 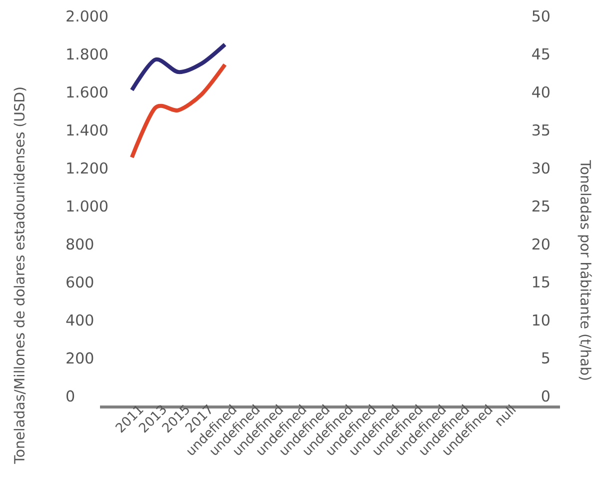 What do you see at coordinates (546, 358) in the screenshot?
I see `y2-tick-label: 5` at bounding box center [546, 358].